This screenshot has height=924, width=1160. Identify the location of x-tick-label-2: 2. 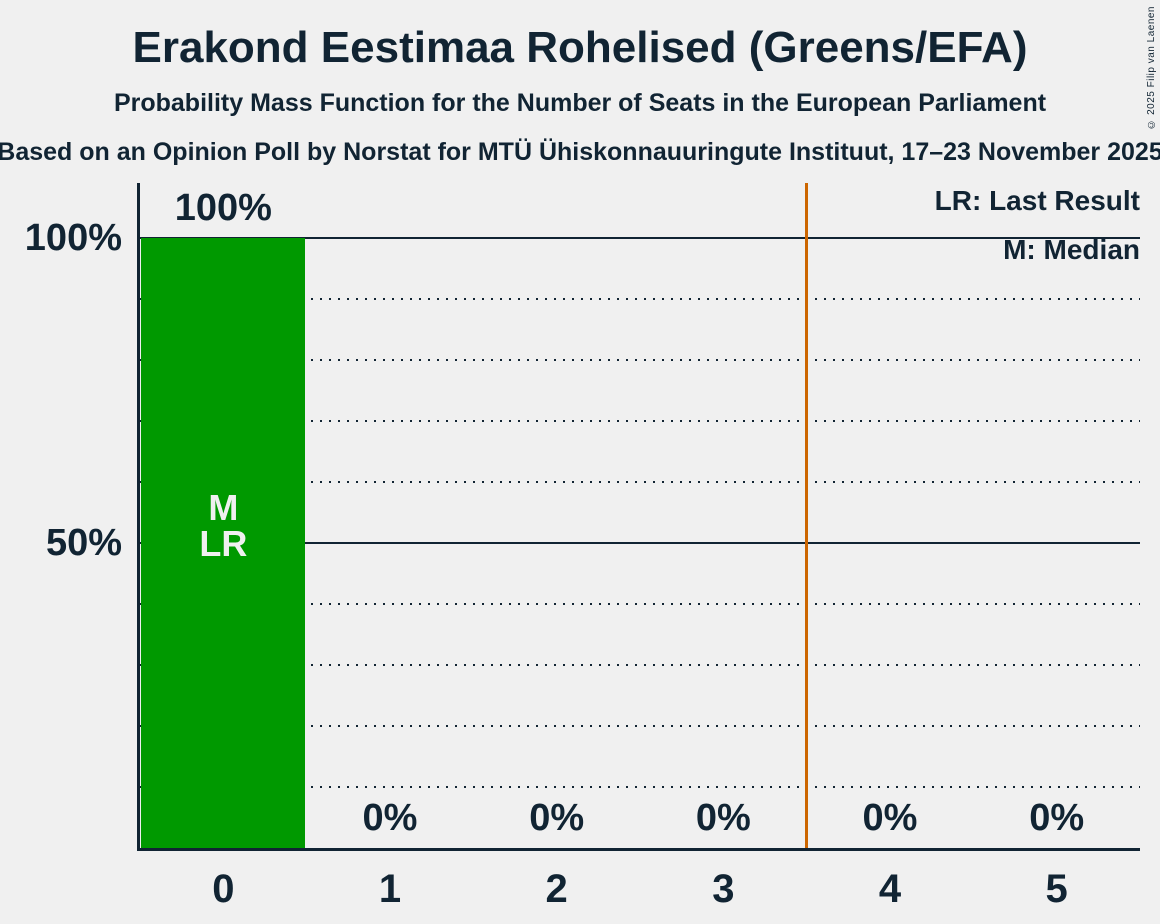
(556, 889).